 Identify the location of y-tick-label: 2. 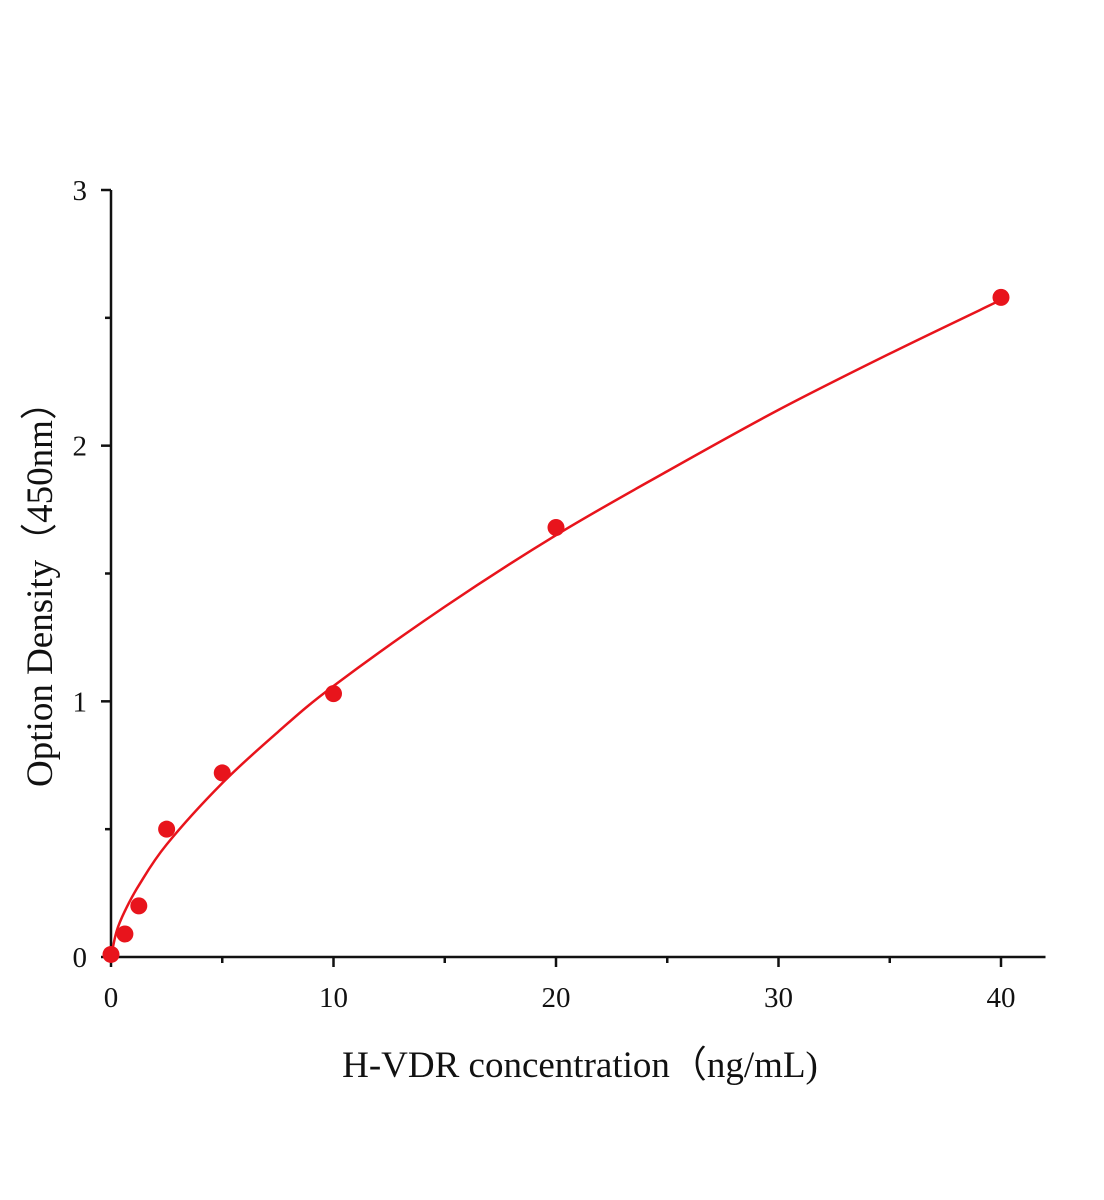
(80, 447).